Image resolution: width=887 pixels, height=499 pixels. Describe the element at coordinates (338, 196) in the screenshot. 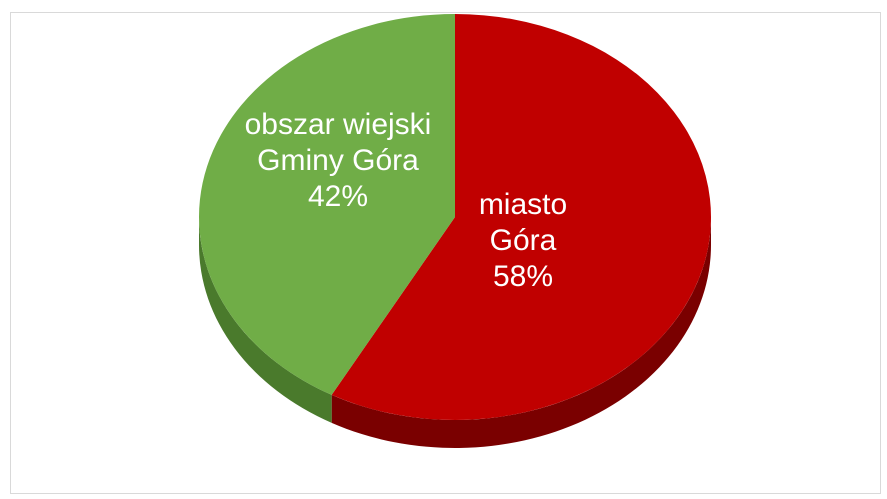

I see `slice-percent: 42%` at that location.